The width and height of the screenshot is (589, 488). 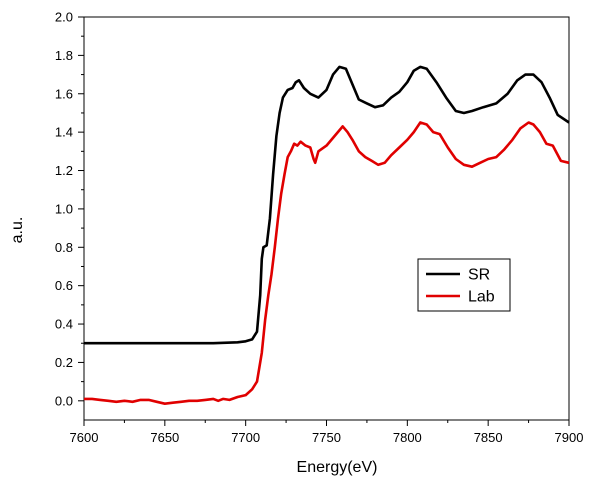 What do you see at coordinates (245, 437) in the screenshot?
I see `x-tick-label: 7700` at bounding box center [245, 437].